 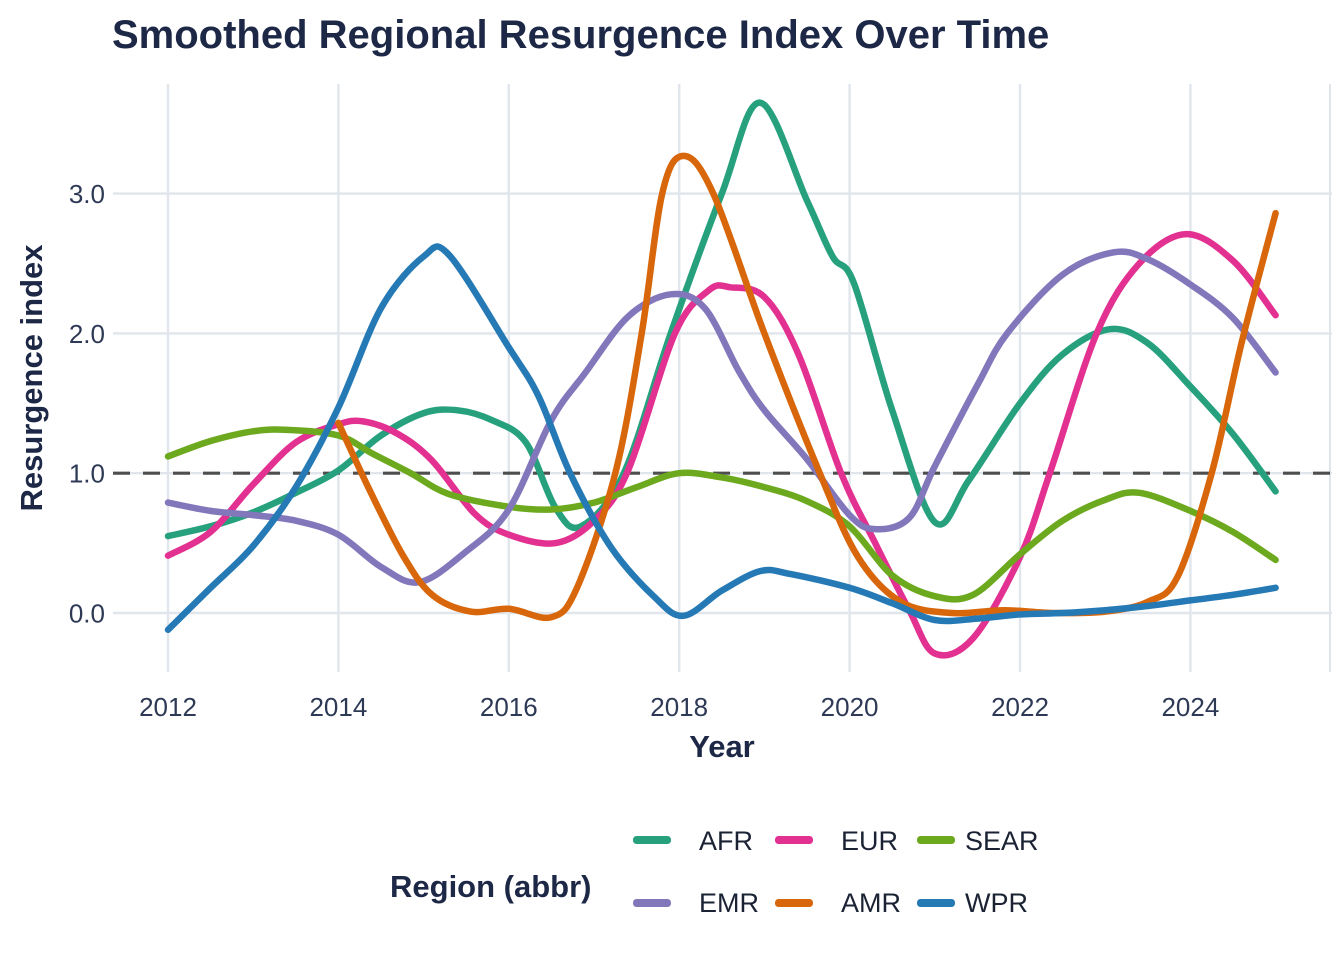 What do you see at coordinates (31, 378) in the screenshot?
I see `y-axis-title: Resurgence index` at bounding box center [31, 378].